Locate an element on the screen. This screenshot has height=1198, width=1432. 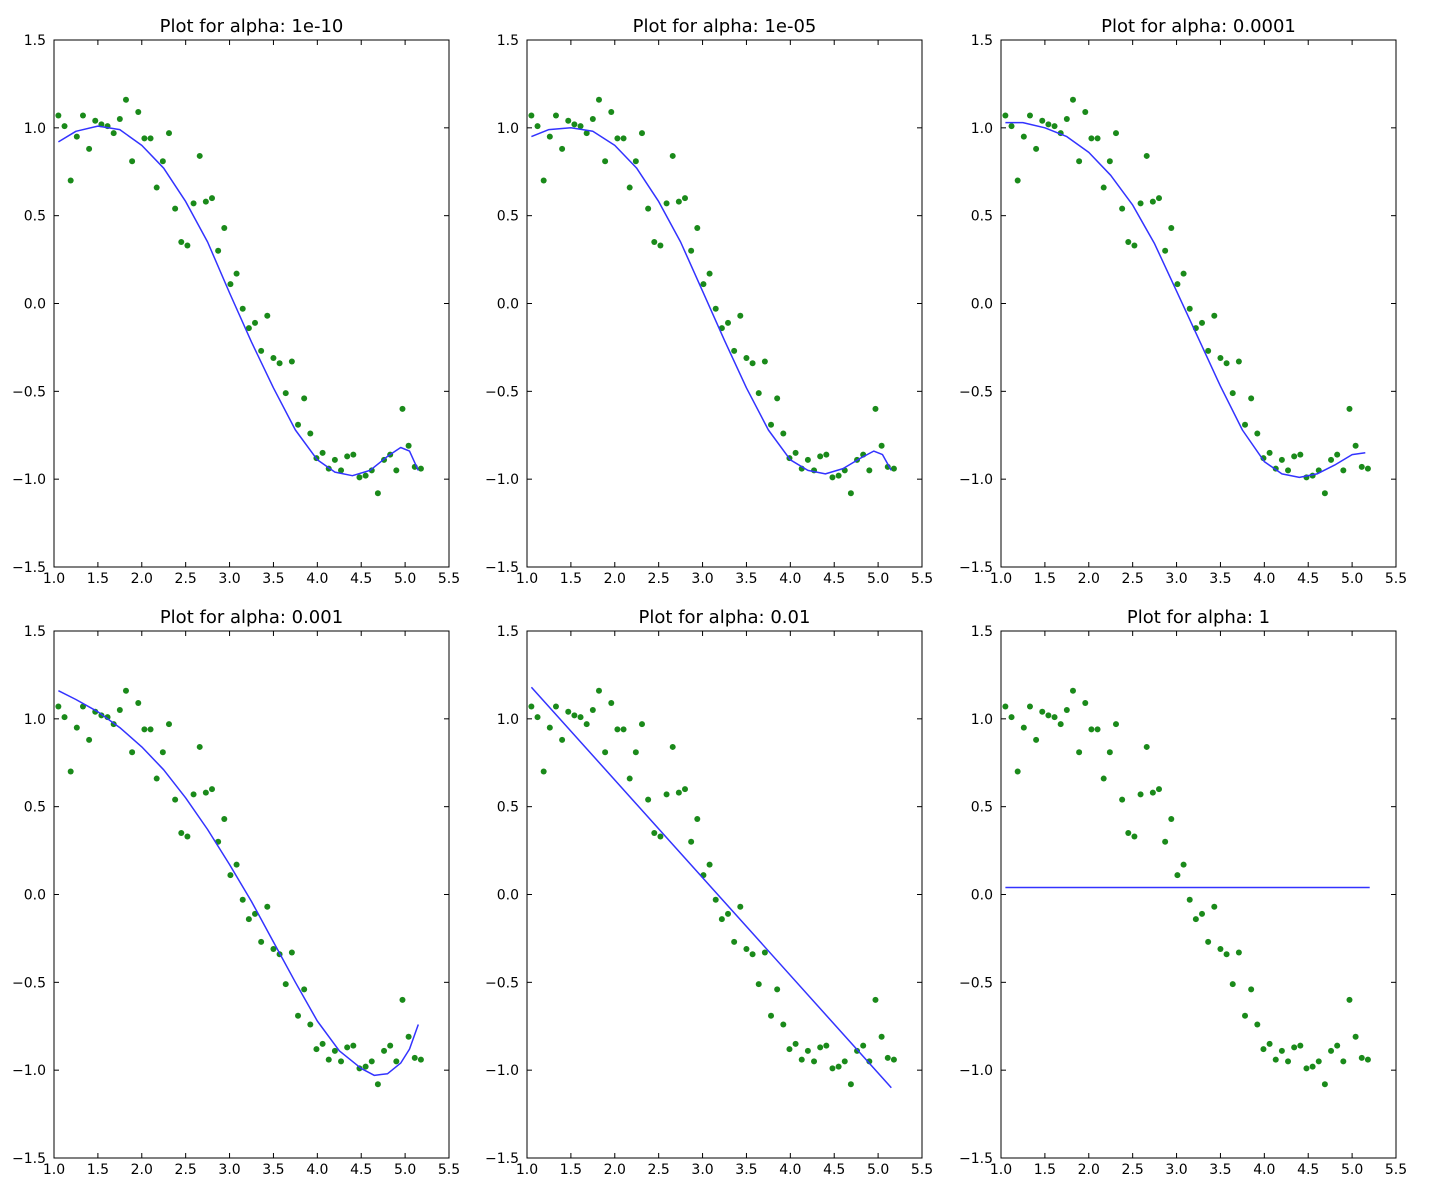
x-tick-label: 2.5 is located at coordinates (659, 1170).